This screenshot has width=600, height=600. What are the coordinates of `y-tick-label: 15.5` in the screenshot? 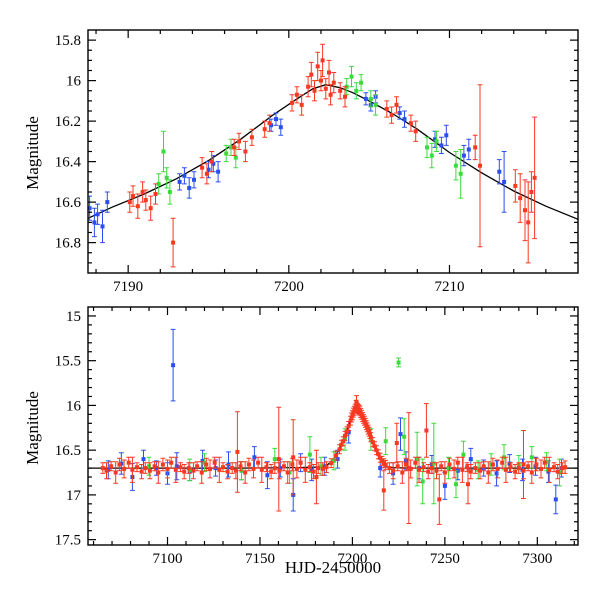 It's located at (68, 362).